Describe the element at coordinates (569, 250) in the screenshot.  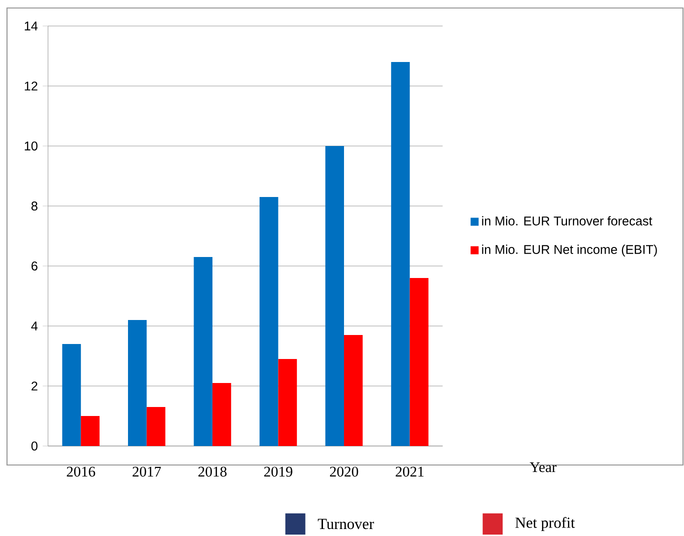
I see `legend-label: in Mio. EUR Net income (EBIT)` at that location.